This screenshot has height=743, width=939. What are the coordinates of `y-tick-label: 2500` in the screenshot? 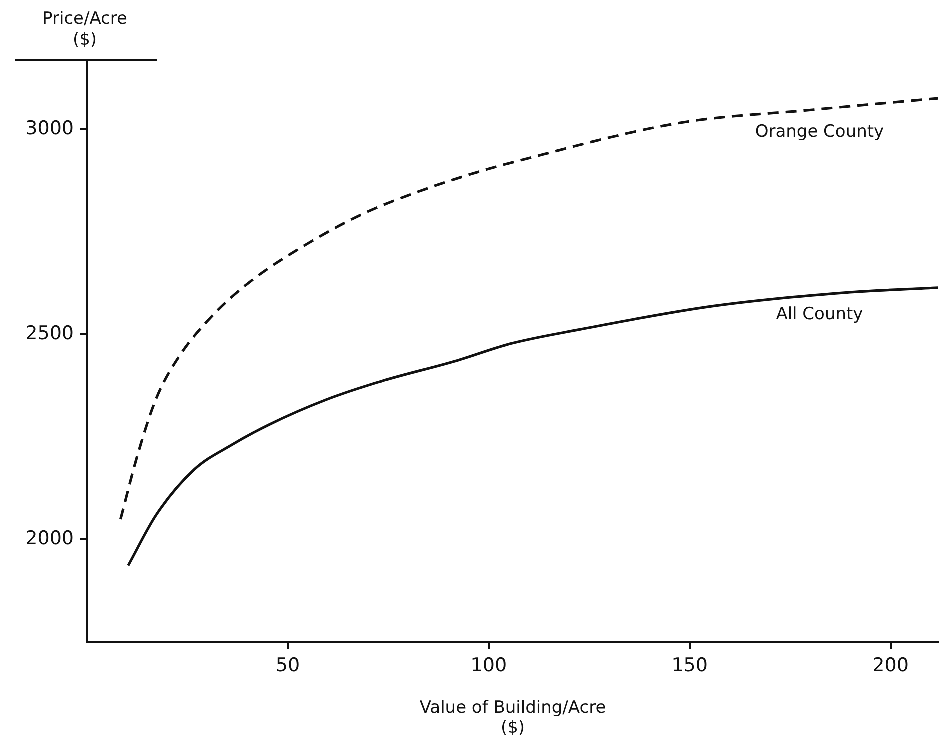 It's located at (50, 333).